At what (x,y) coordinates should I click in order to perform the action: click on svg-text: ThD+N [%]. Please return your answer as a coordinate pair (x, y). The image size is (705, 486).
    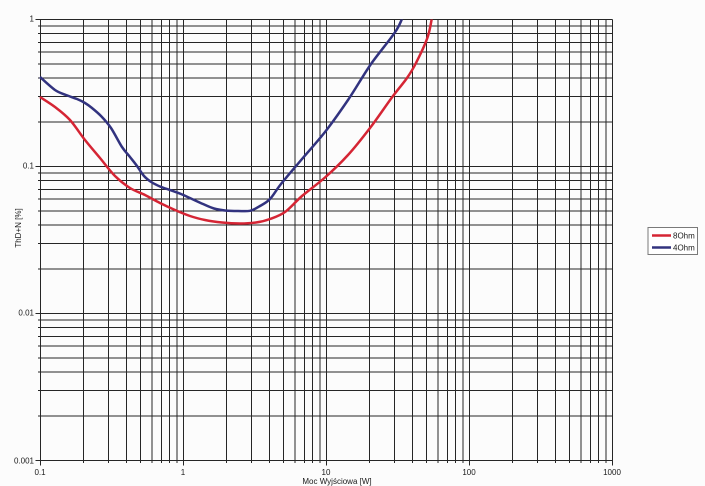
    Looking at the image, I should click on (18, 227).